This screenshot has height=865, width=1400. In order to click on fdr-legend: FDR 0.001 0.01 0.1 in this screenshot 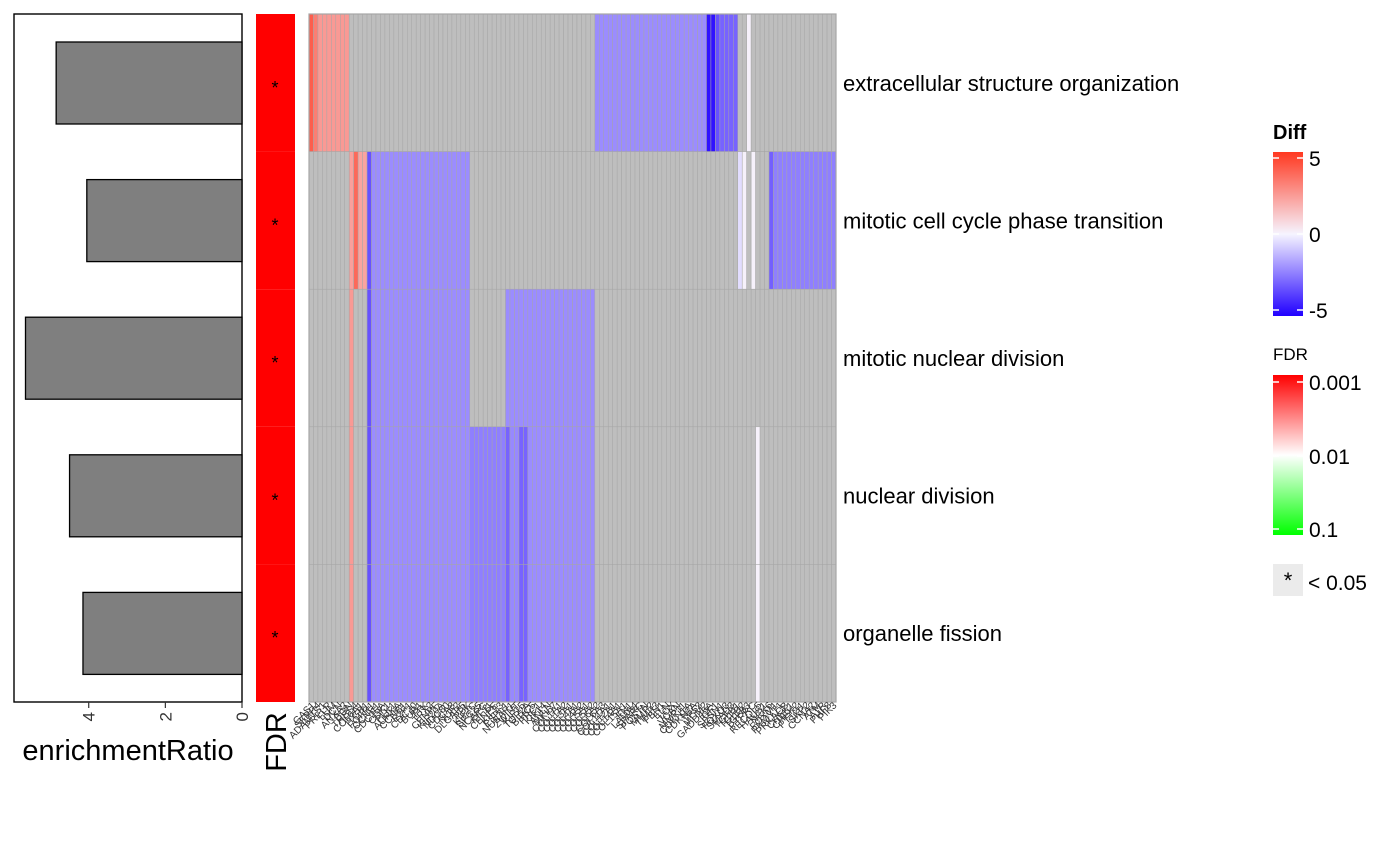, I will do `click(1317, 443)`.